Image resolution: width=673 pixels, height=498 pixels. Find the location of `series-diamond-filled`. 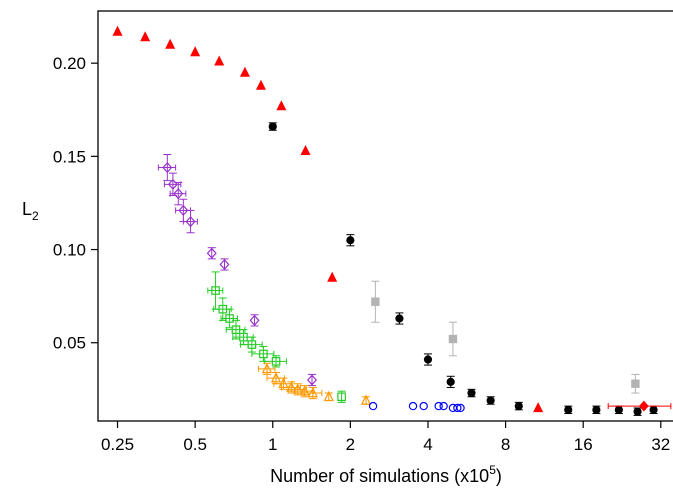

series-diamond-filled is located at coordinates (639, 406).